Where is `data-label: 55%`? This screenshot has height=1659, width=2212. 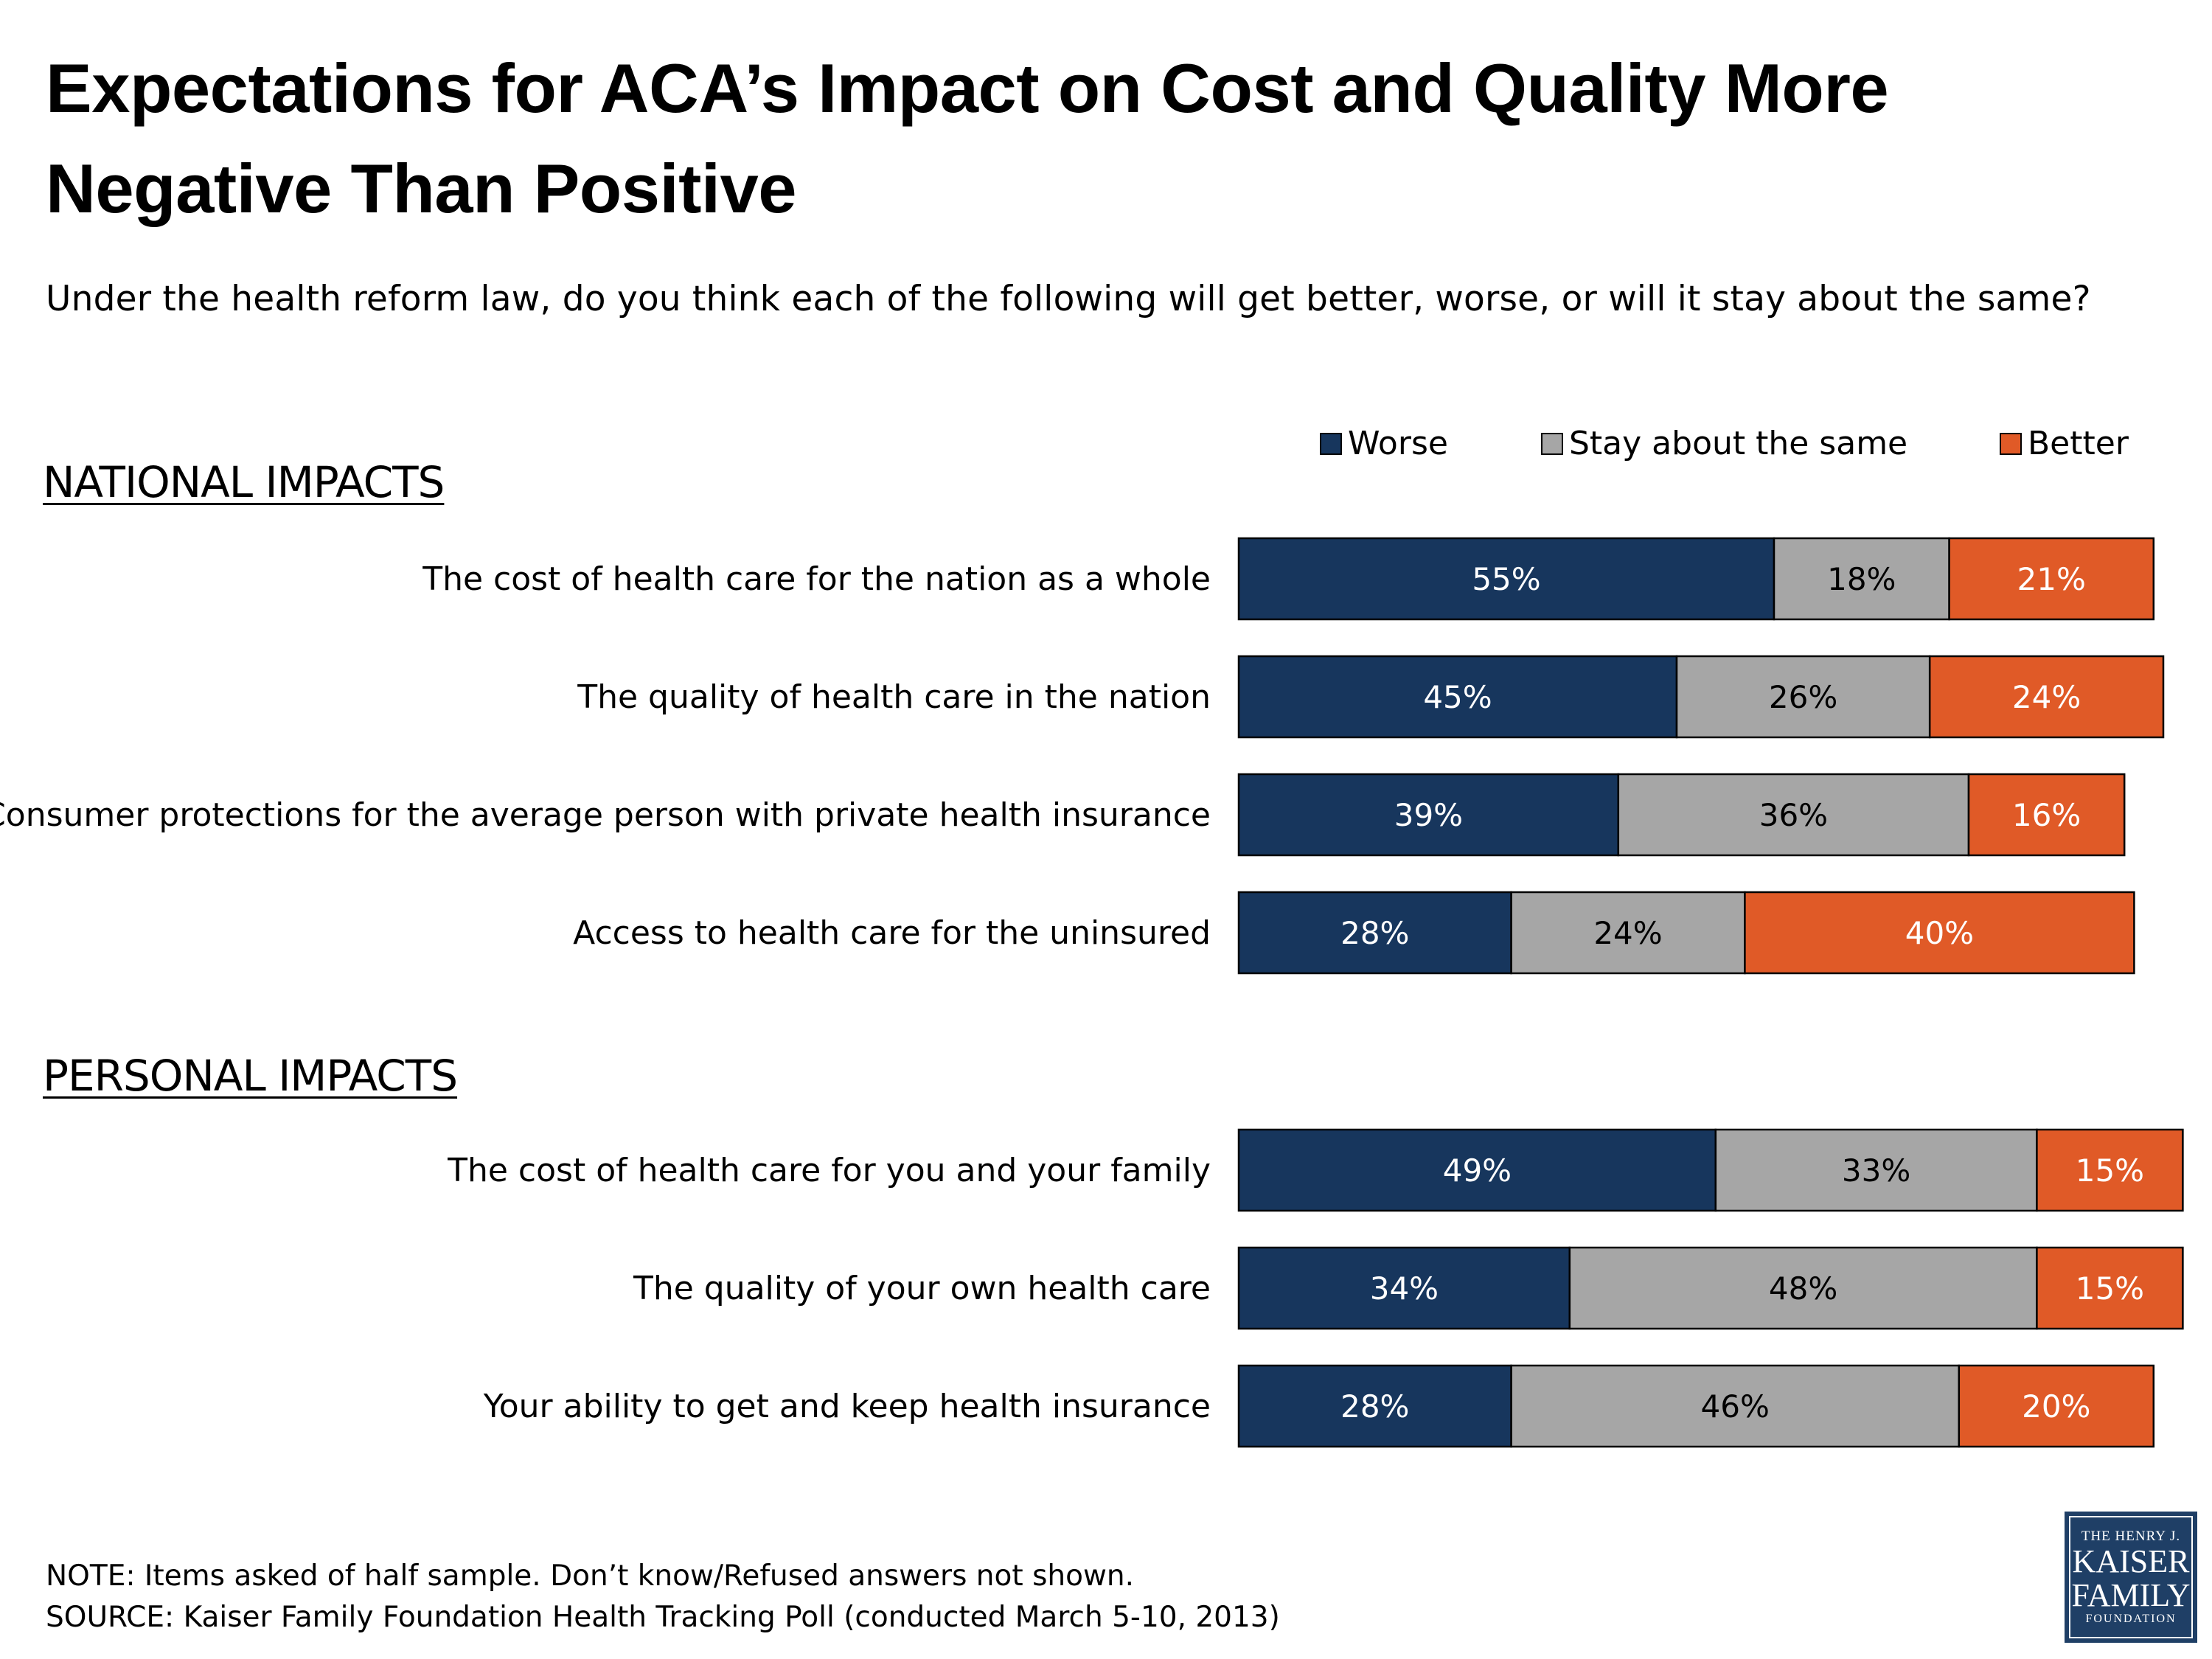
data-label: 55% is located at coordinates (1506, 579).